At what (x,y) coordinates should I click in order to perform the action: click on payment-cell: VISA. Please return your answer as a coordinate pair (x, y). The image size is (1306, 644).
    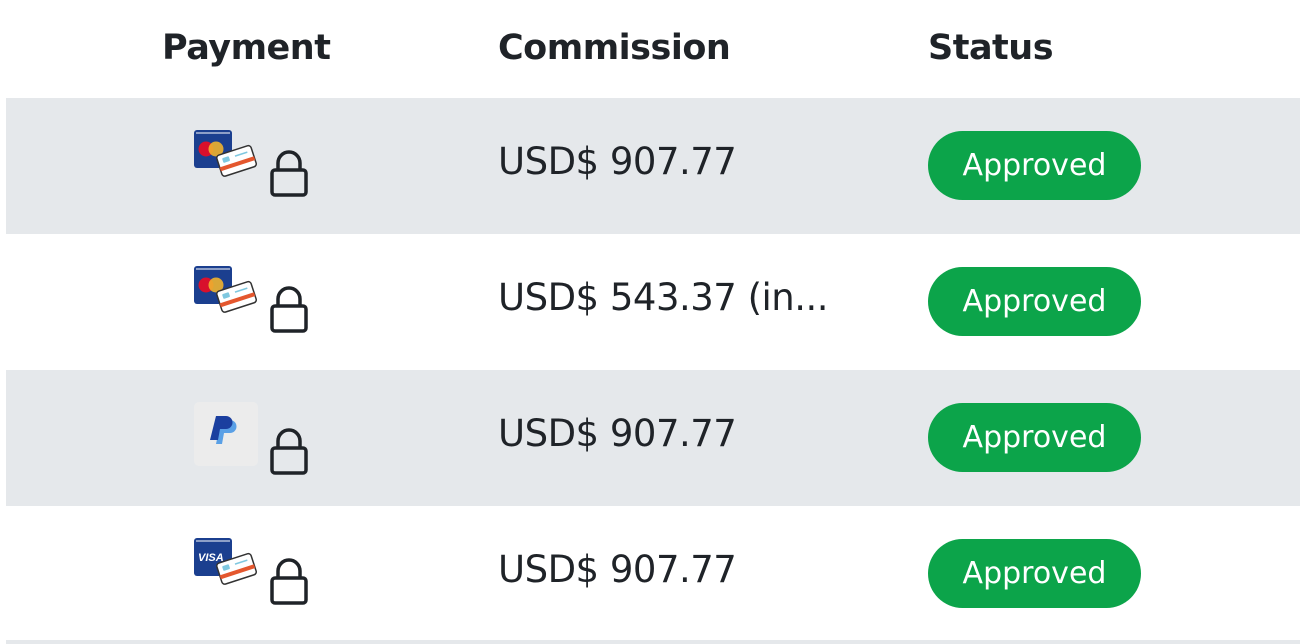
    Looking at the image, I should click on (254, 571).